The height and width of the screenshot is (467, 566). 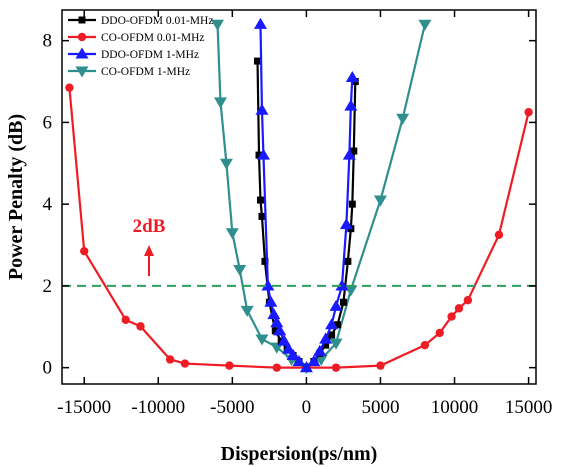 I want to click on y-tick-label: 2, so click(x=48, y=286).